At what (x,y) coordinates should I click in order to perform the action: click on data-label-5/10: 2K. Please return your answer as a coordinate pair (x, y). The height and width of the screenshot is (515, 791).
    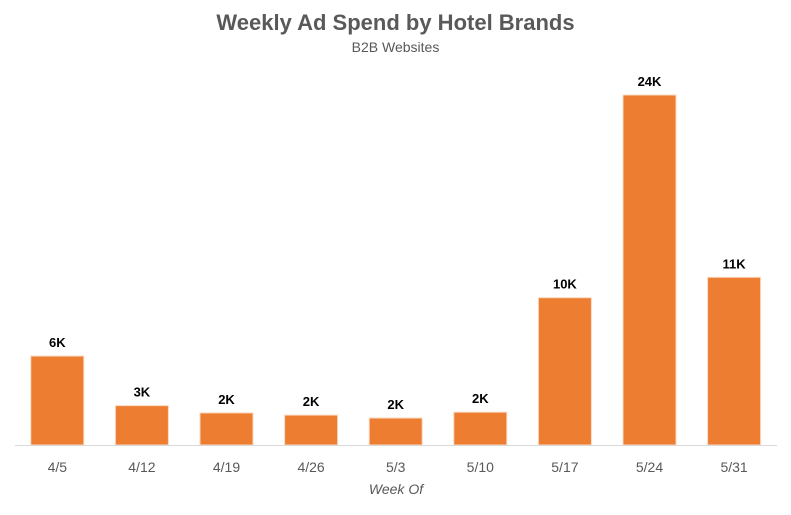
    Looking at the image, I should click on (480, 398).